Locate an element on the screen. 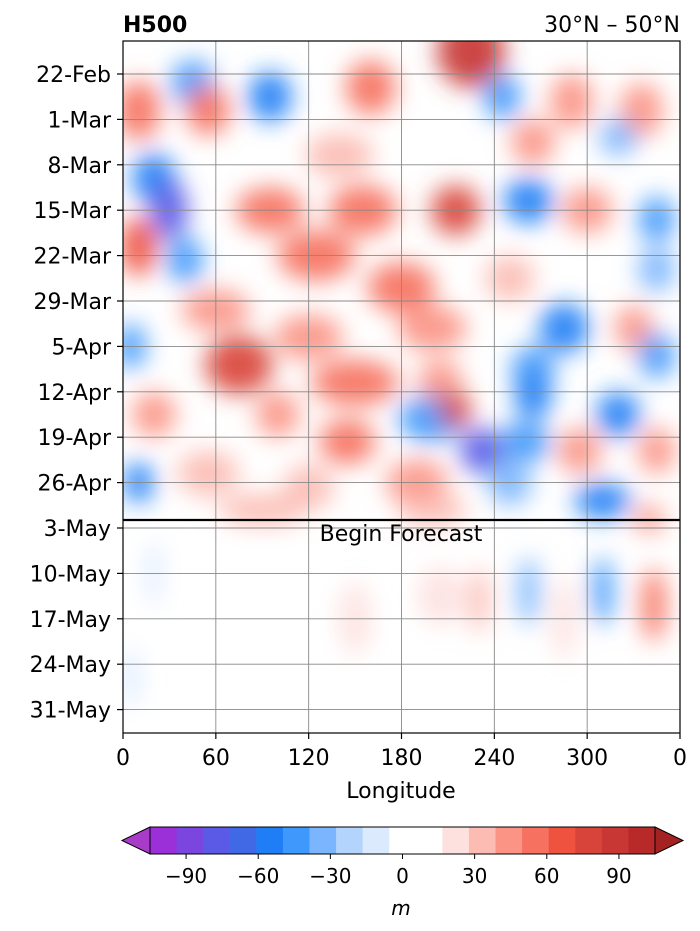 The width and height of the screenshot is (700, 931). x-axis: 0 60 120 180 240 300 0 is located at coordinates (401, 752).